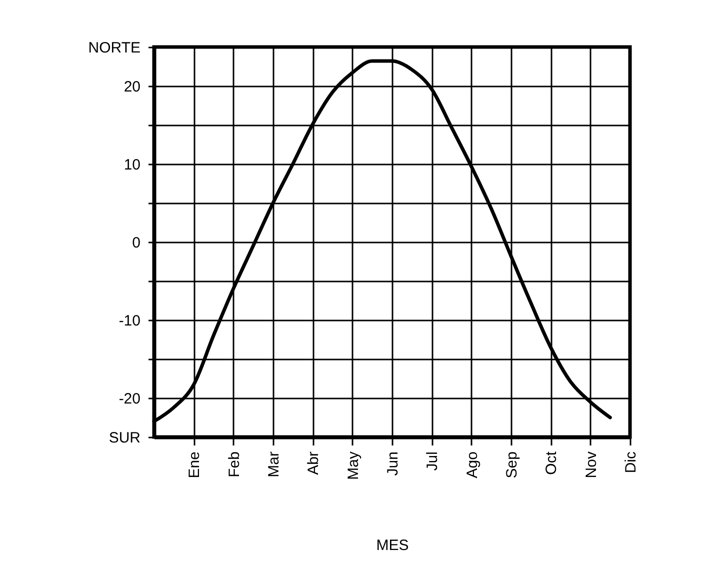  Describe the element at coordinates (234, 465) in the screenshot. I see `x-tick-label: Feb` at that location.